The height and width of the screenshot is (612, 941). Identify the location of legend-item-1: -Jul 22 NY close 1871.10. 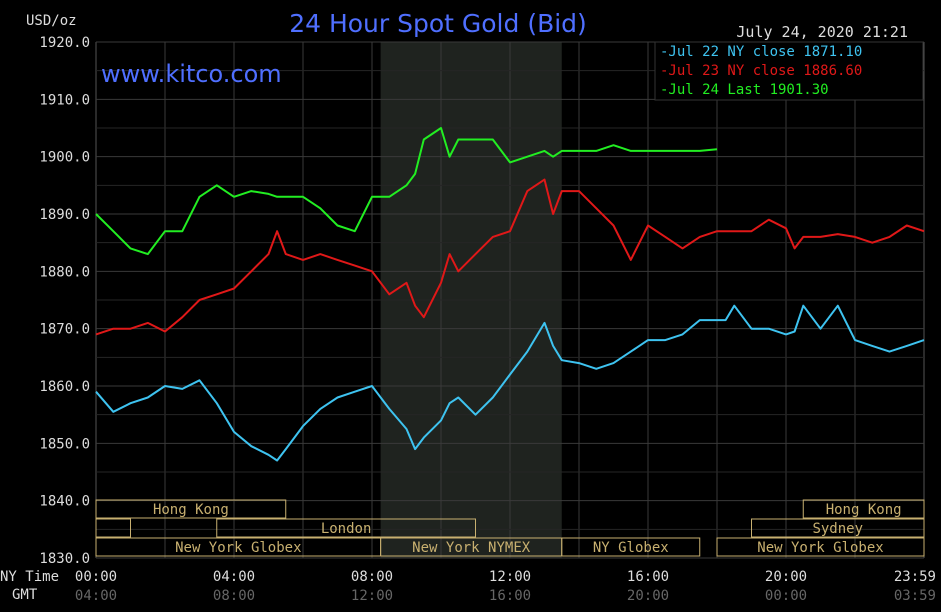
(761, 52).